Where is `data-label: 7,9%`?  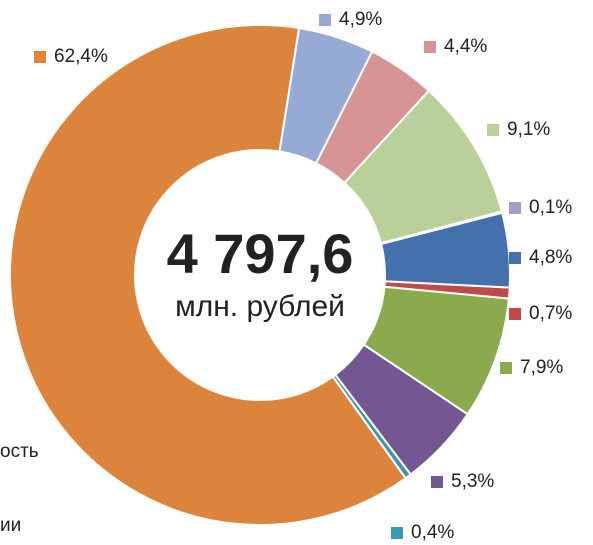 data-label: 7,9% is located at coordinates (541, 367).